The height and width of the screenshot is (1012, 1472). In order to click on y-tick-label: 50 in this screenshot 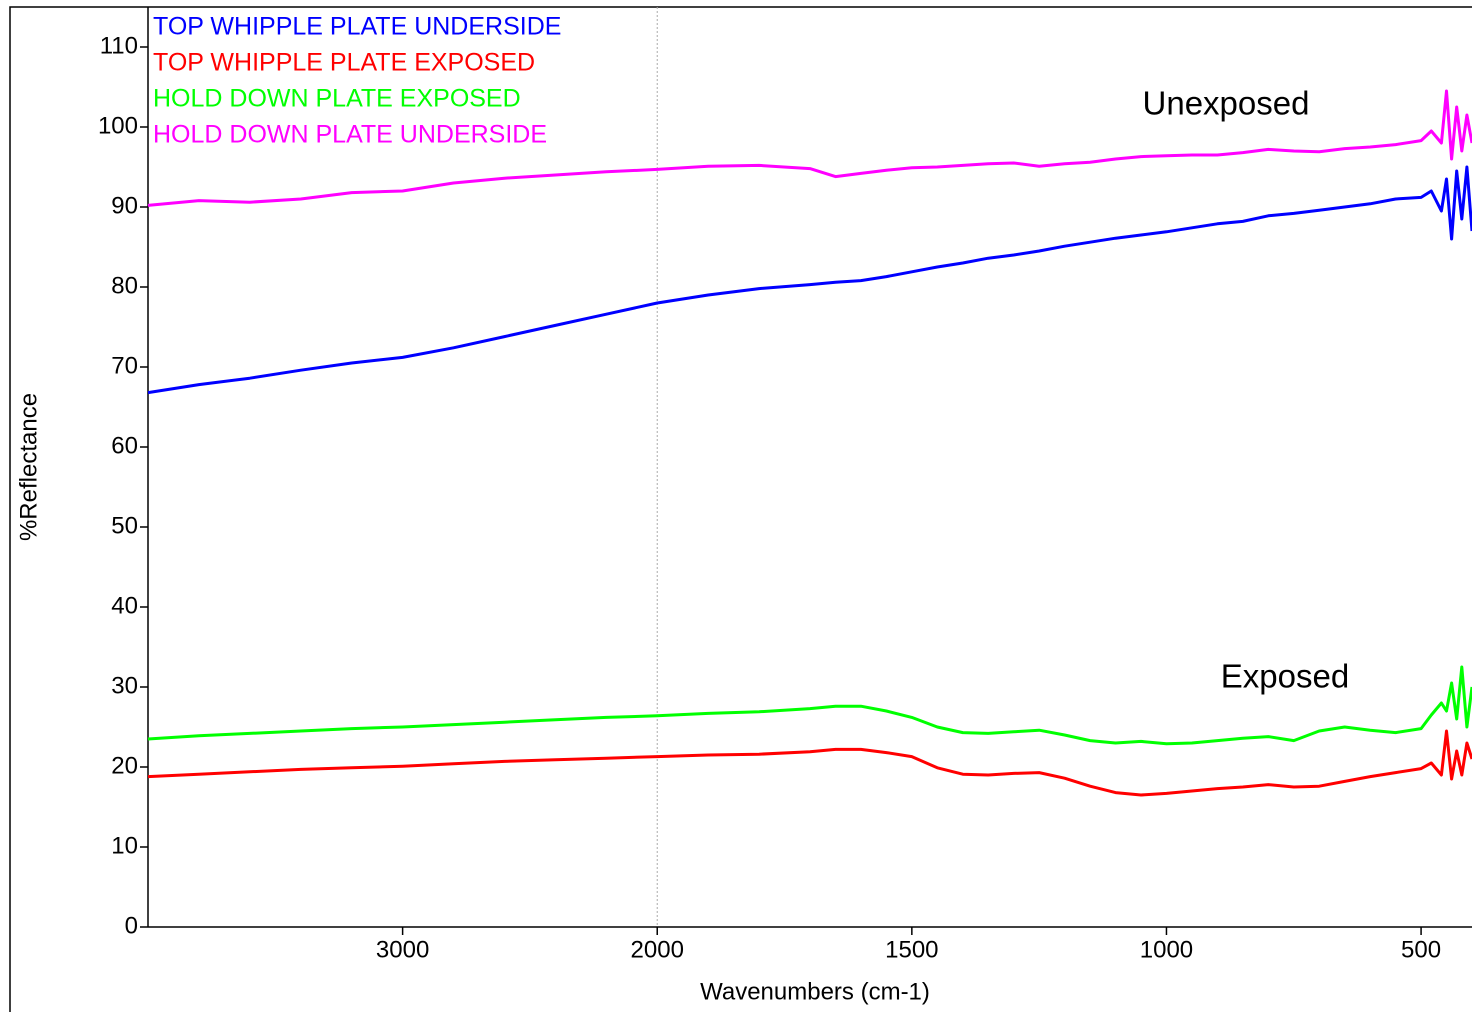, I will do `click(124, 525)`.